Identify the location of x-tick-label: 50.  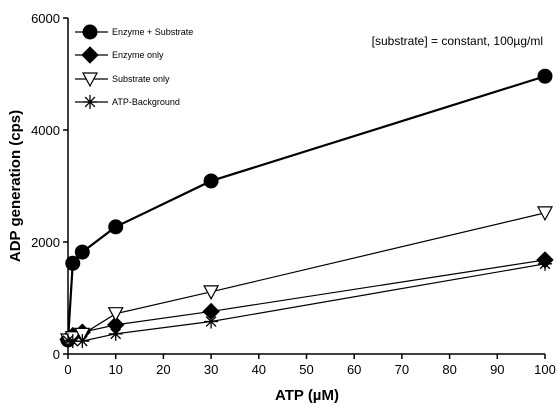
(306, 369).